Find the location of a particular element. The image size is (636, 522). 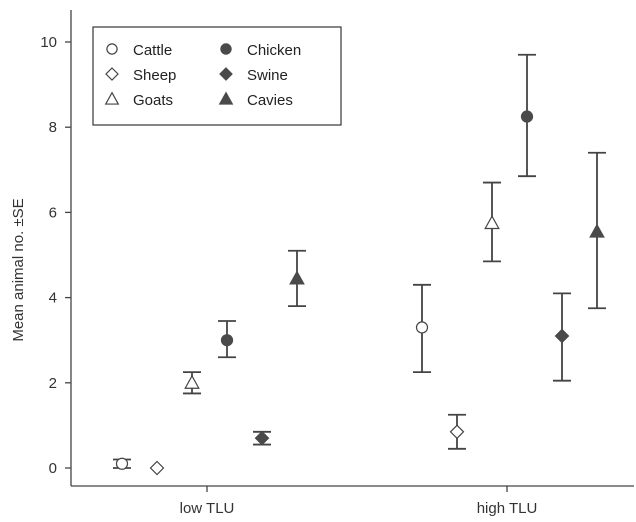

legend-marker-swine is located at coordinates (226, 74).